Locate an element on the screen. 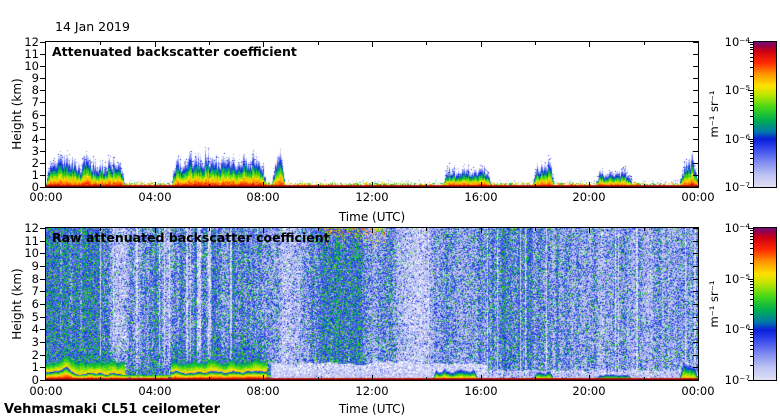 The height and width of the screenshot is (420, 780). y-tick-label: 0 is located at coordinates (35, 380).